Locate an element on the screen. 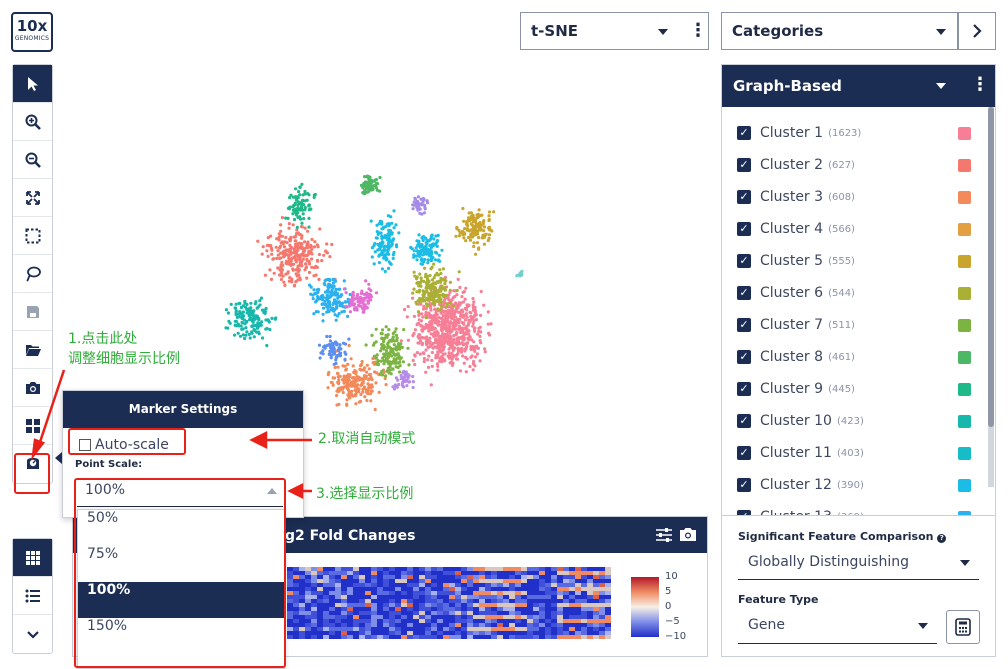  calculator-button is located at coordinates (963, 627).